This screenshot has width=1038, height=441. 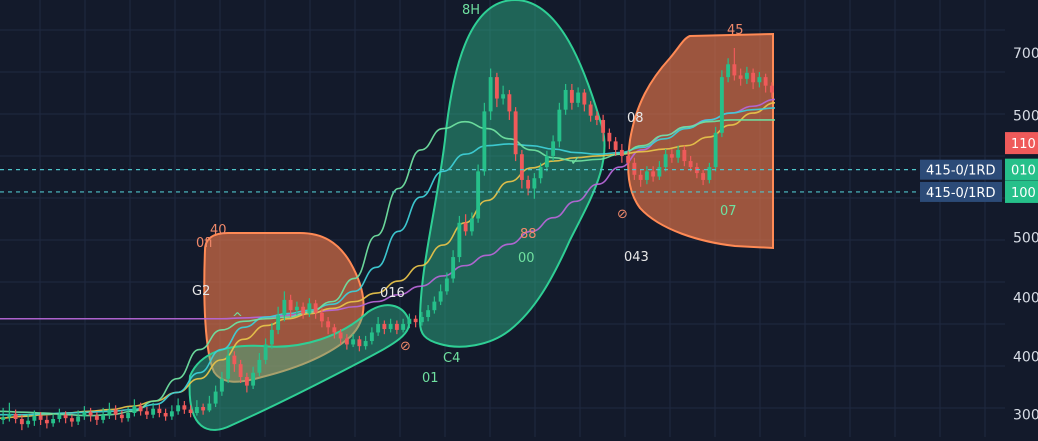 What do you see at coordinates (1025, 298) in the screenshot?
I see `y-tick-label: 400` at bounding box center [1025, 298].